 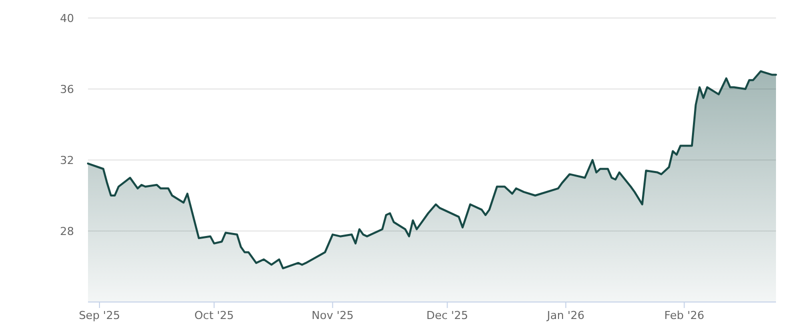 What do you see at coordinates (565, 315) in the screenshot?
I see `x-tick-label: Jan '26` at bounding box center [565, 315].